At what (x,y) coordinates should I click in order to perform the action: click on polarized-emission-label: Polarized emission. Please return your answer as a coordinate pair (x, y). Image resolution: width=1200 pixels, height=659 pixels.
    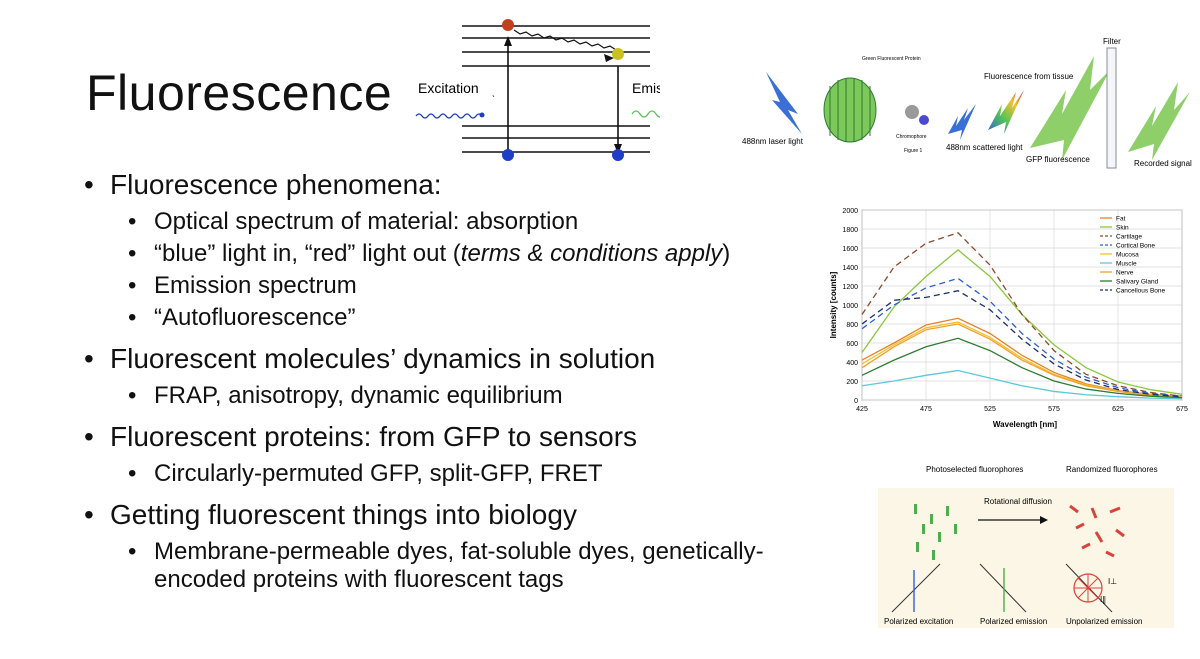
    Looking at the image, I should click on (1013, 621).